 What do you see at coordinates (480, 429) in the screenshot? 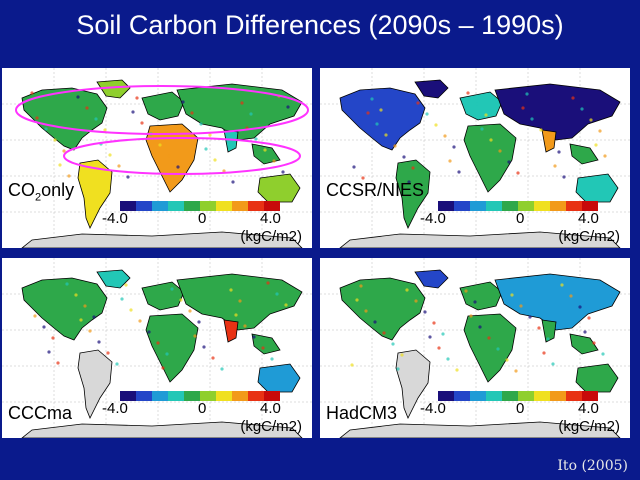
I see `continent-antarctica` at bounding box center [480, 429].